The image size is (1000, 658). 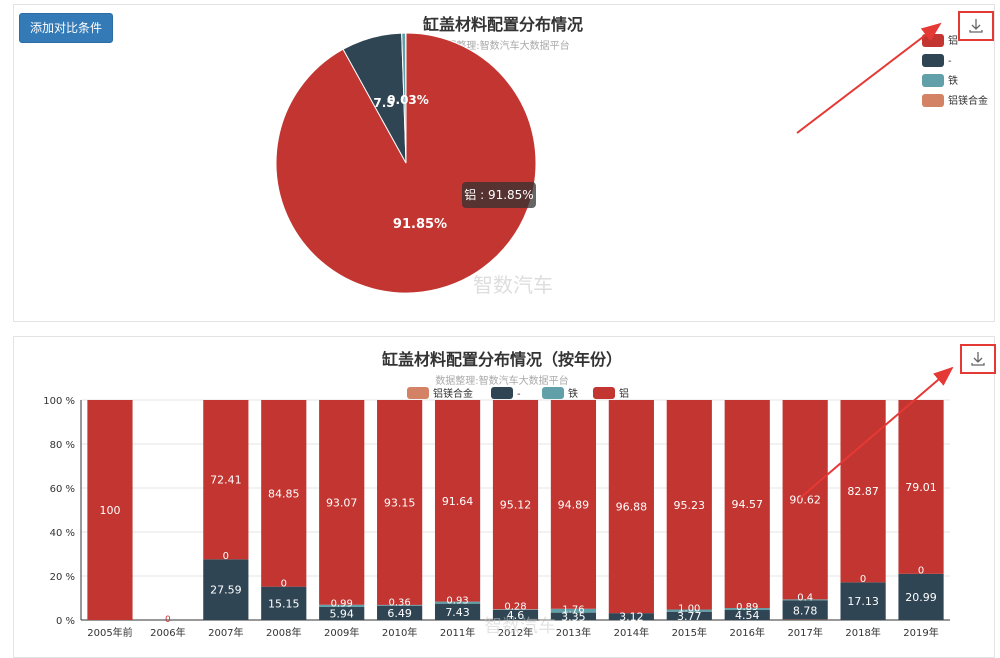 What do you see at coordinates (921, 487) in the screenshot?
I see `bar-value-label: 79.01` at bounding box center [921, 487].